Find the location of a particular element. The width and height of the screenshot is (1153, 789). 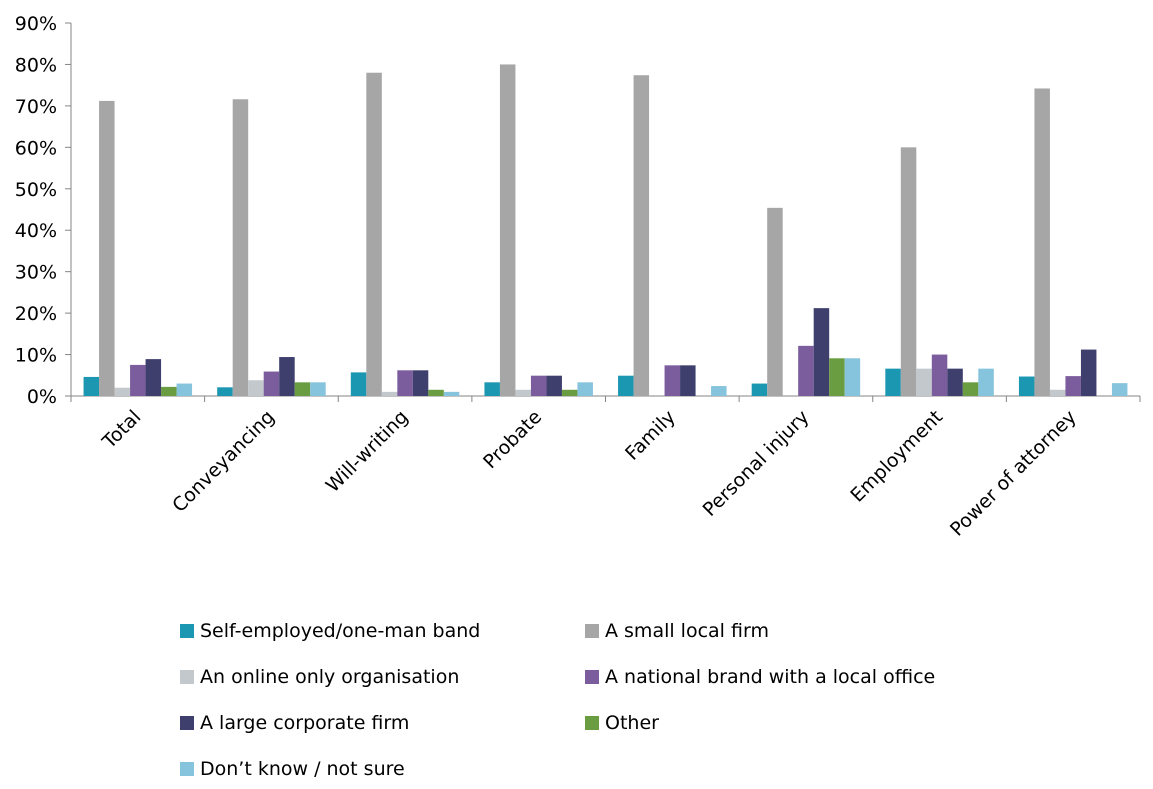

y-tick-label: 70% is located at coordinates (36, 107).